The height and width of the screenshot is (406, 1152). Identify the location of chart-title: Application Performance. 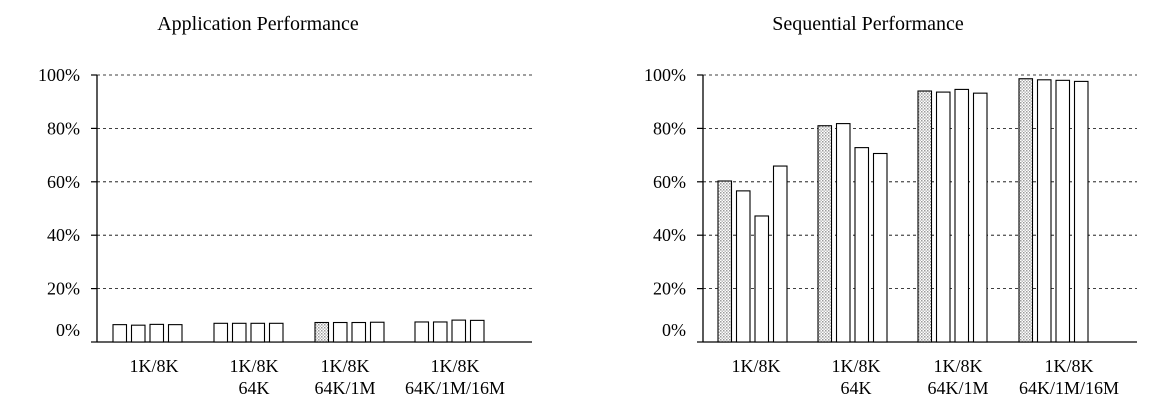
(258, 24).